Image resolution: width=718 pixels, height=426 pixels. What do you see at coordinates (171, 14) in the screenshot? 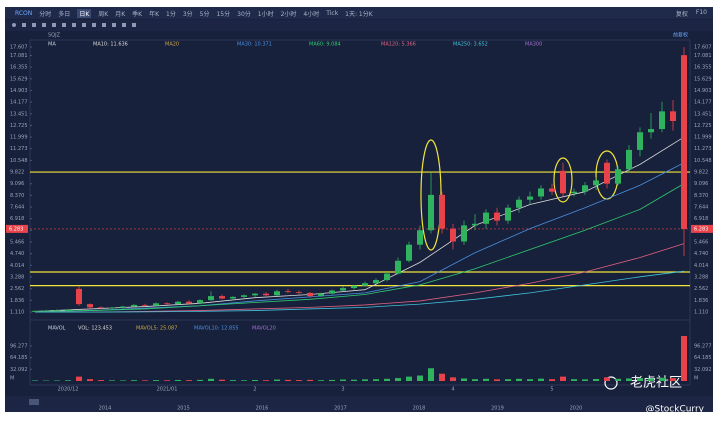
I see `period-tab: 1分` at bounding box center [171, 14].